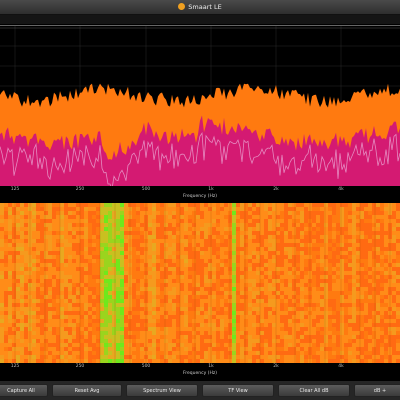 This screenshot has width=400, height=400. What do you see at coordinates (87, 390) in the screenshot?
I see `reset-avg-button: Reset Avg` at bounding box center [87, 390].